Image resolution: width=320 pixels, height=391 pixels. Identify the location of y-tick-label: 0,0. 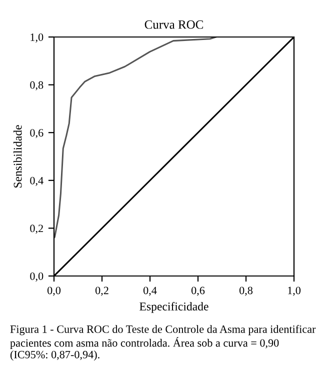
(37, 277).